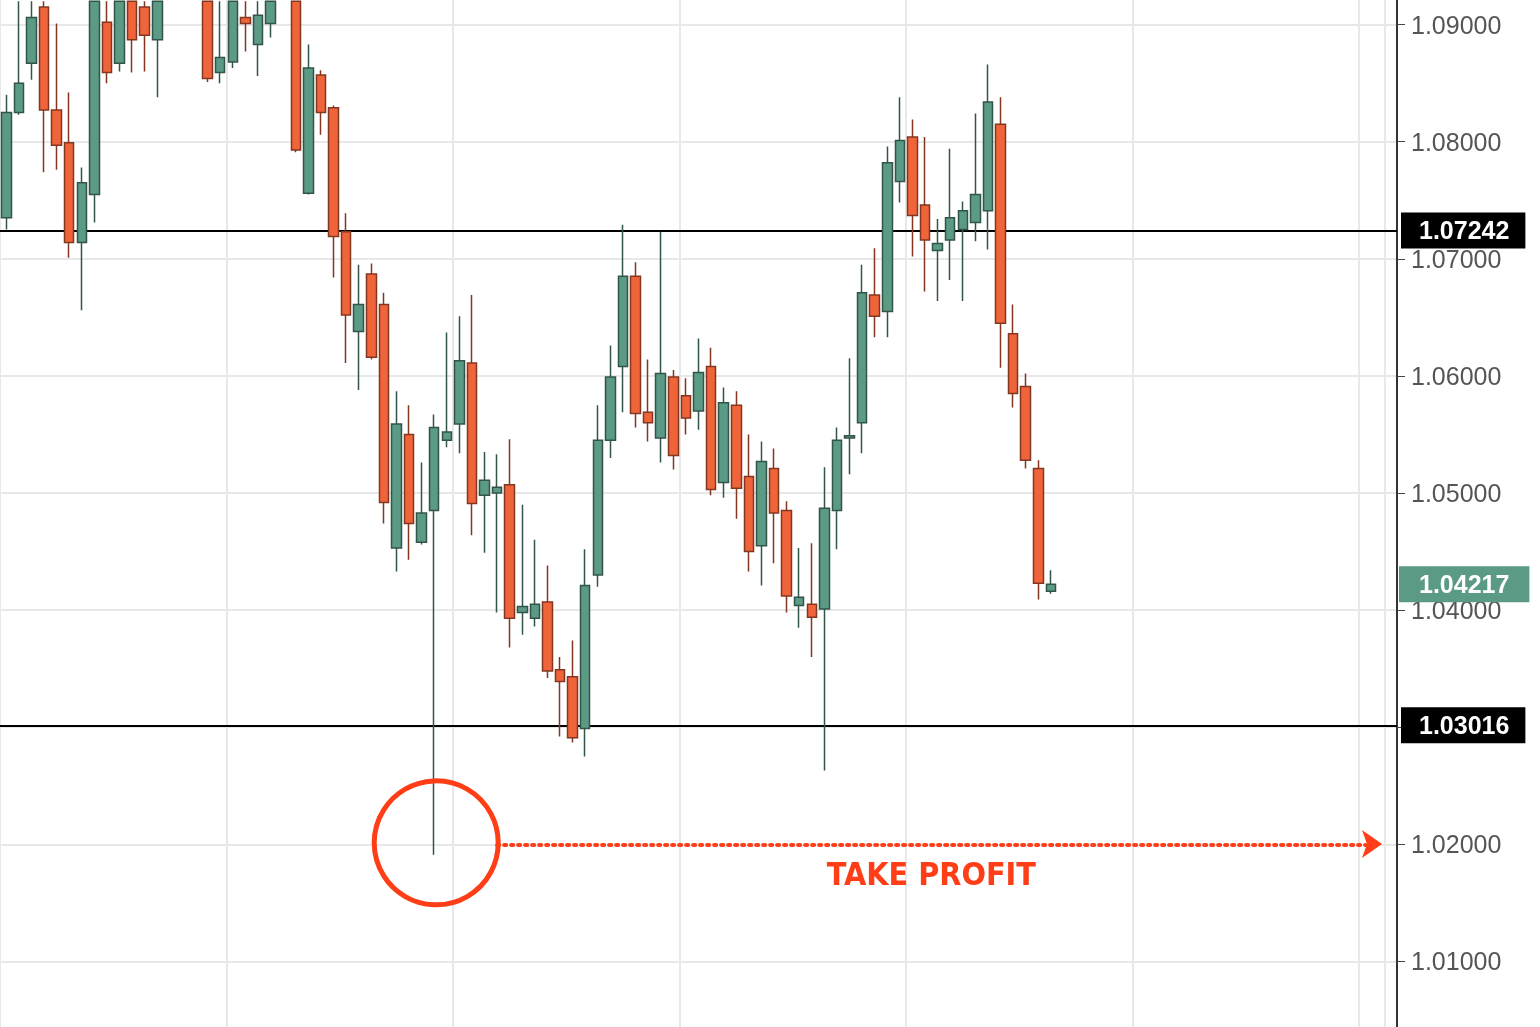  Describe the element at coordinates (1456, 258) in the screenshot. I see `y-tick-label: 1.07000` at that location.